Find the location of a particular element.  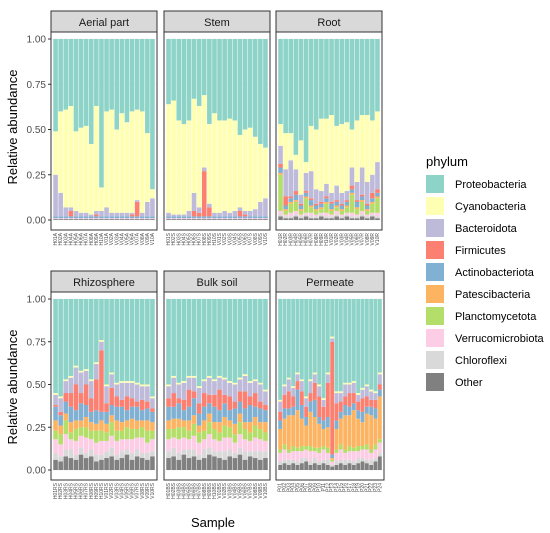

sample-tick-label: P02 is located at coordinates (285, 487).